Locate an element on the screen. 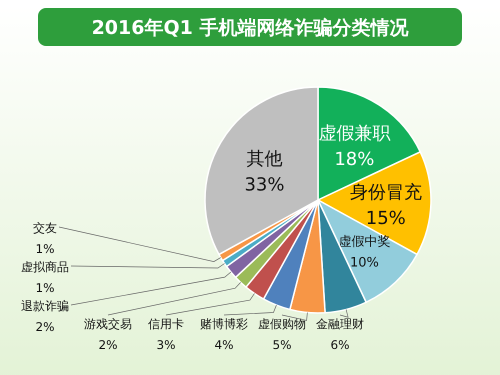 The width and height of the screenshot is (500, 375). data-label: 3% is located at coordinates (166, 345).